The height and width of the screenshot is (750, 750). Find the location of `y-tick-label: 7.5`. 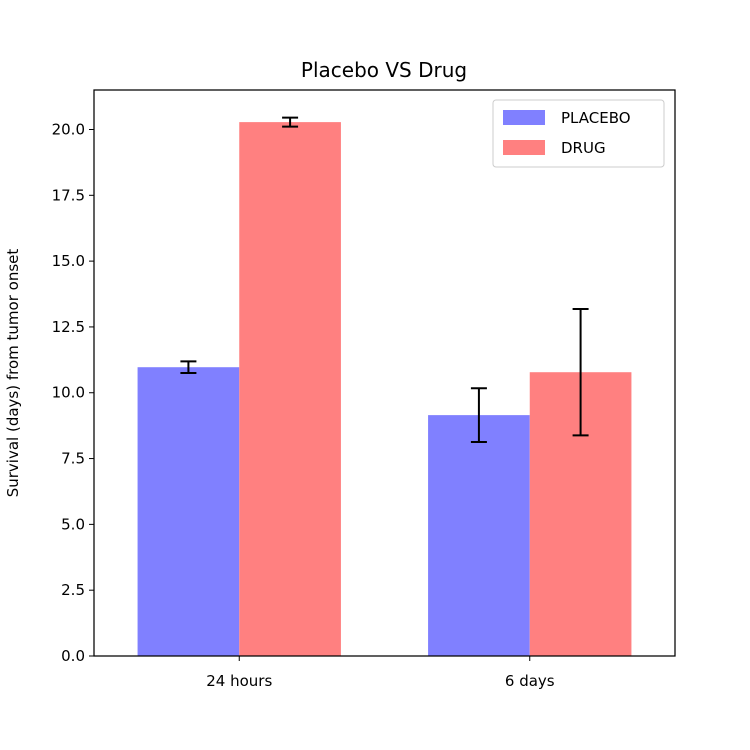

y-tick-label: 7.5 is located at coordinates (73, 459).